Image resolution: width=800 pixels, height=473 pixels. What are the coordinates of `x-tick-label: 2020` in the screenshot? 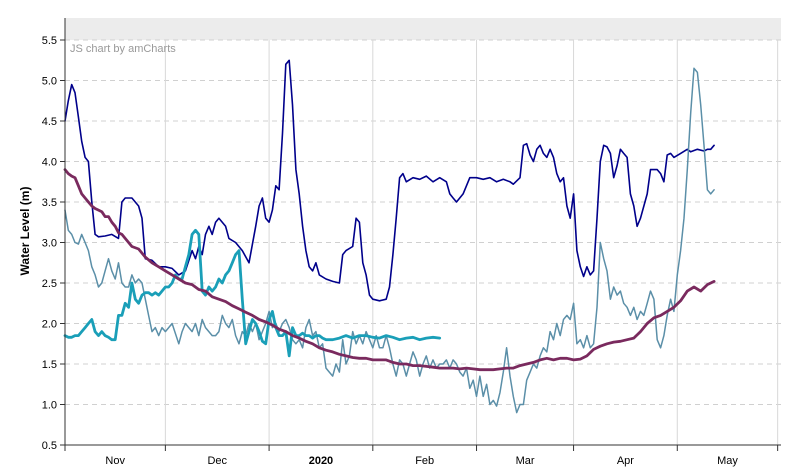 It's located at (321, 461).